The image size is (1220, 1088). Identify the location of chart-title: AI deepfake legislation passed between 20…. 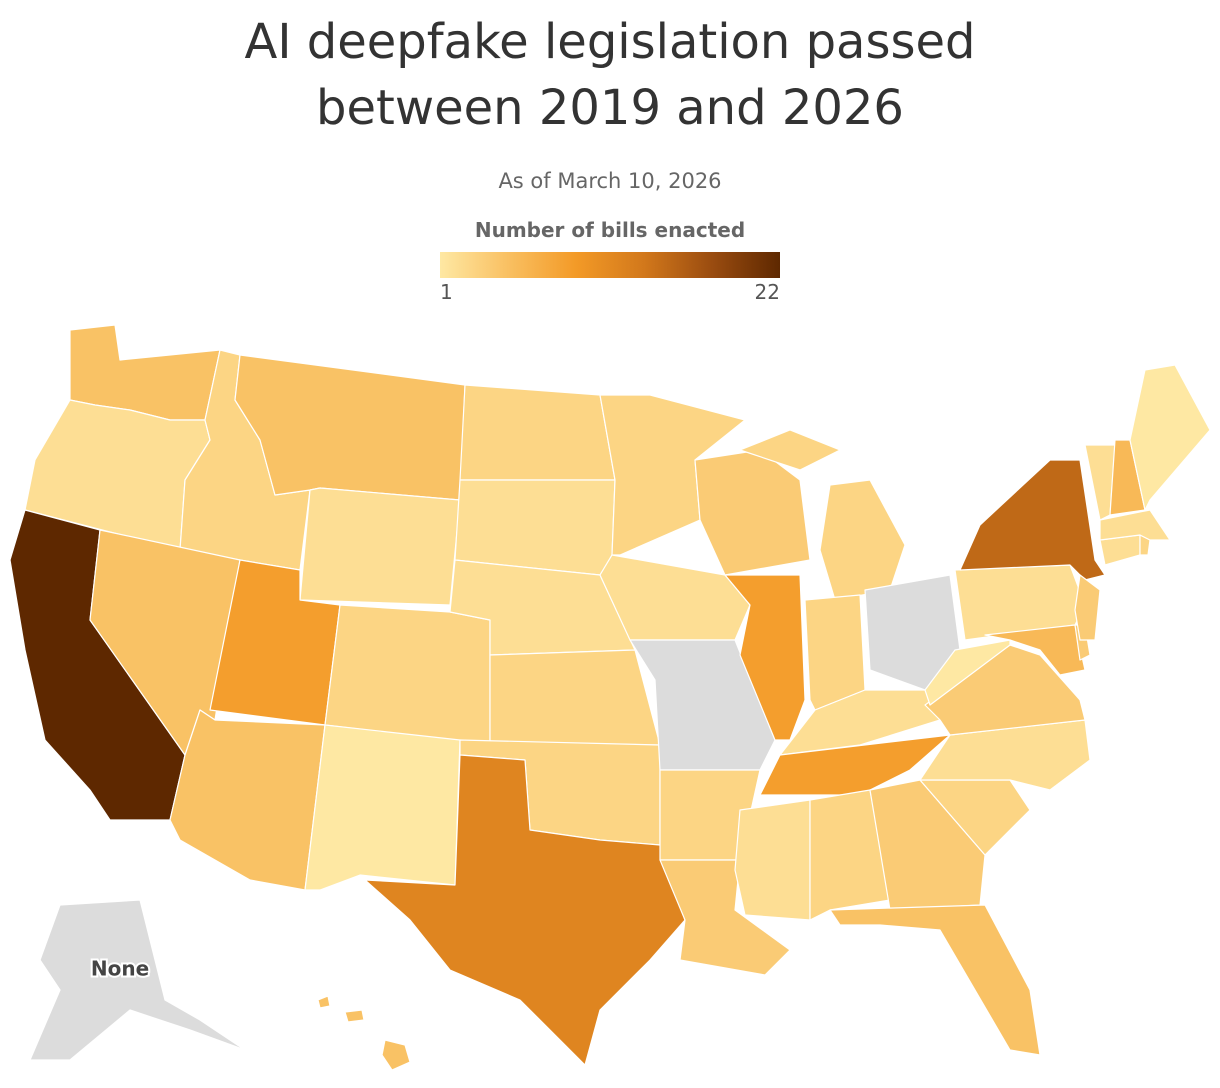
(610, 75).